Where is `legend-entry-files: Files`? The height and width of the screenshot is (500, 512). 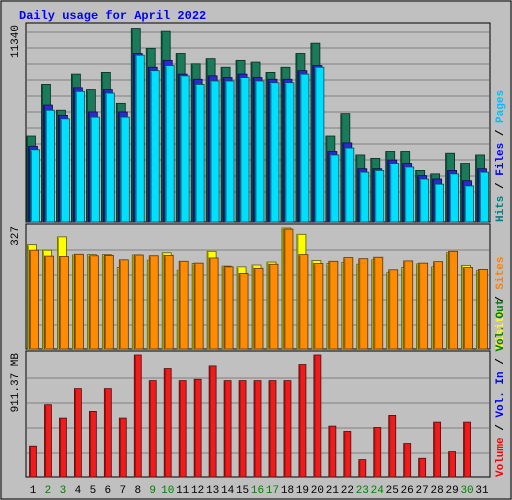
legend-entry-files: Files is located at coordinates (501, 159).